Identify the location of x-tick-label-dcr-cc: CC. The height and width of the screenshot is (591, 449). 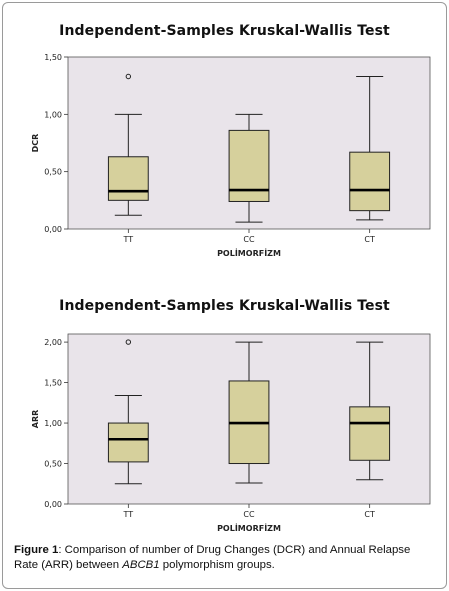
(249, 239).